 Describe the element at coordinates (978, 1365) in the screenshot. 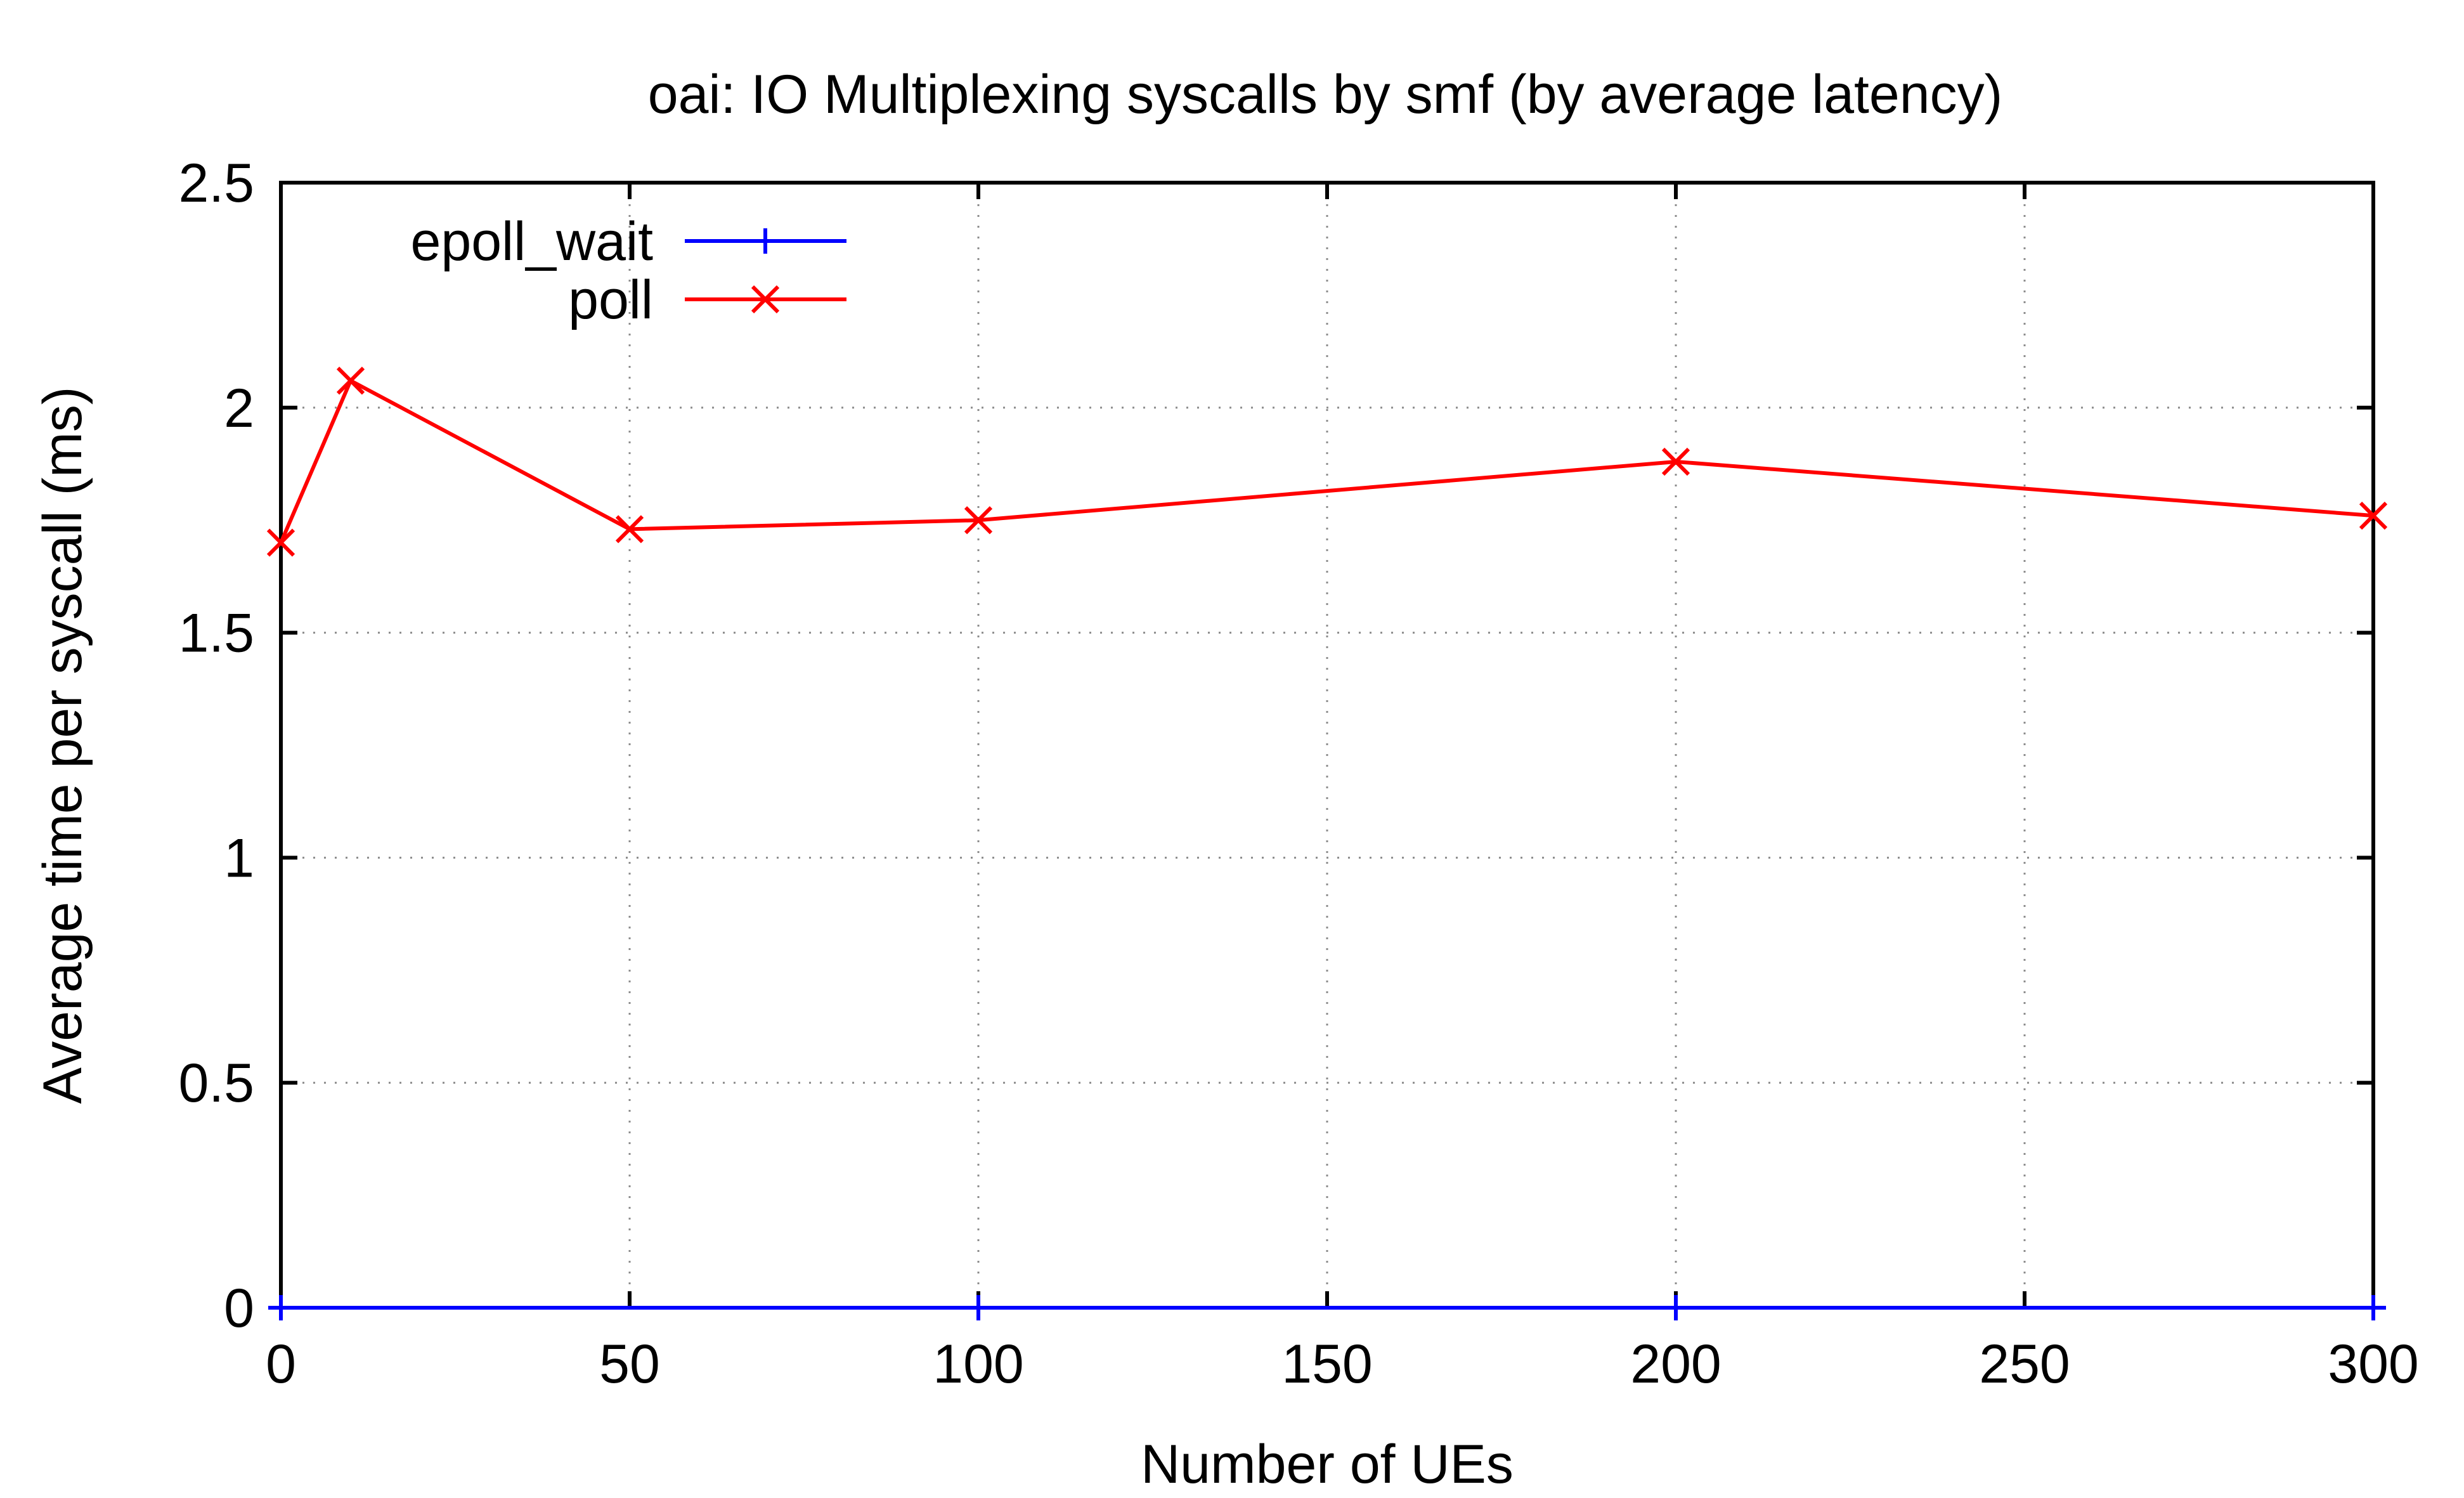

I see `x-tick-label: 100` at that location.